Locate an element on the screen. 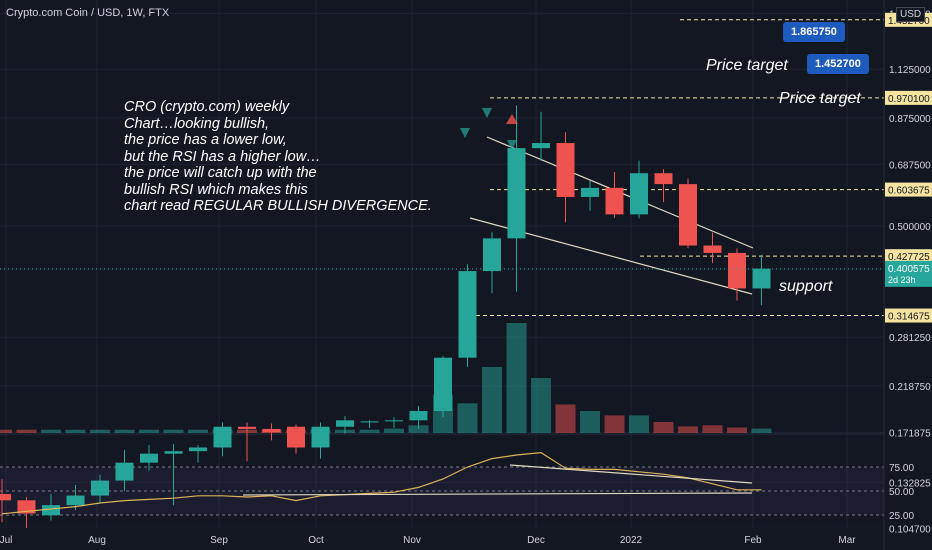  rsi-line is located at coordinates (381, 483).